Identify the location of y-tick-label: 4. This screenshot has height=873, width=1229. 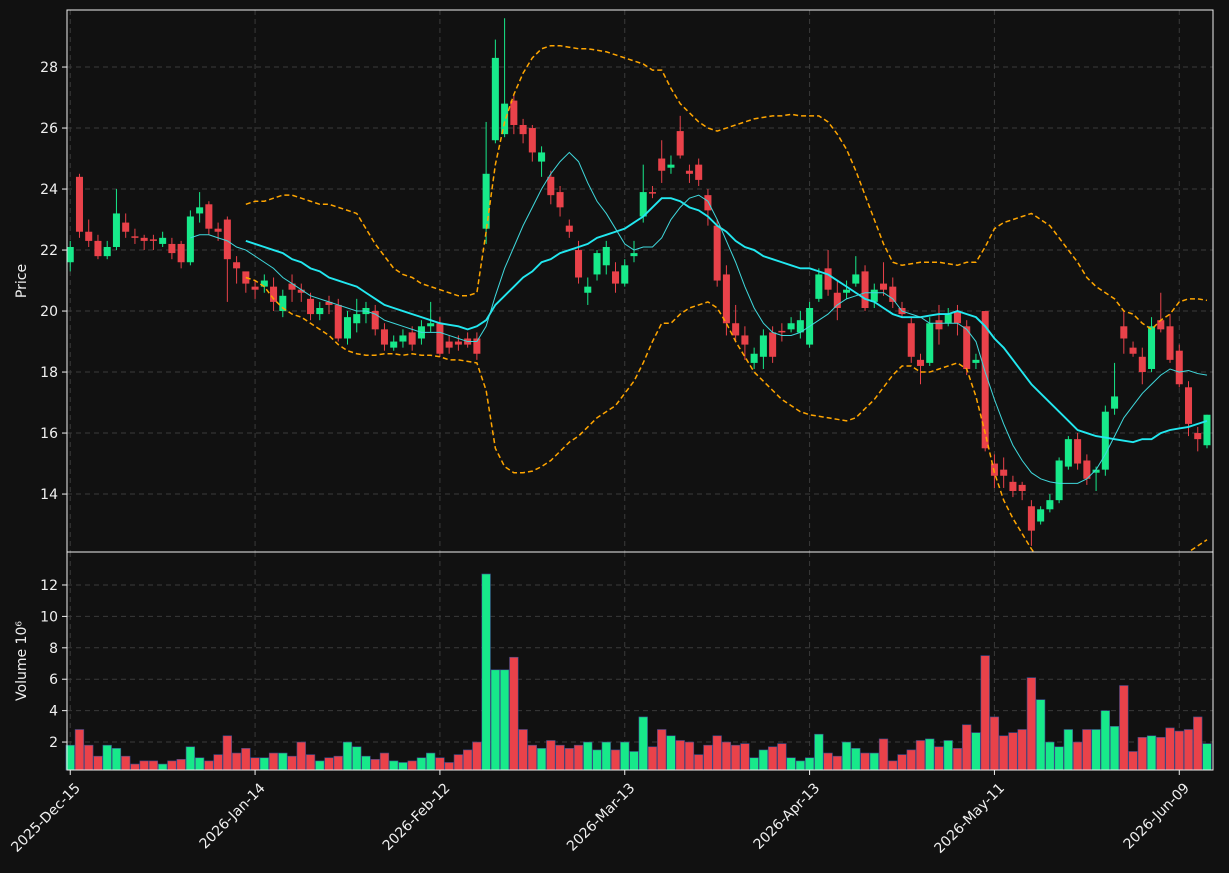
(53, 712).